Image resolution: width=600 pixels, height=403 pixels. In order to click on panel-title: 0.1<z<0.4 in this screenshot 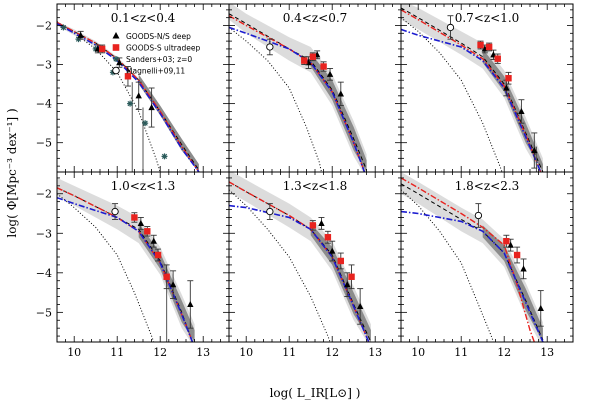, I will do `click(143, 18)`.